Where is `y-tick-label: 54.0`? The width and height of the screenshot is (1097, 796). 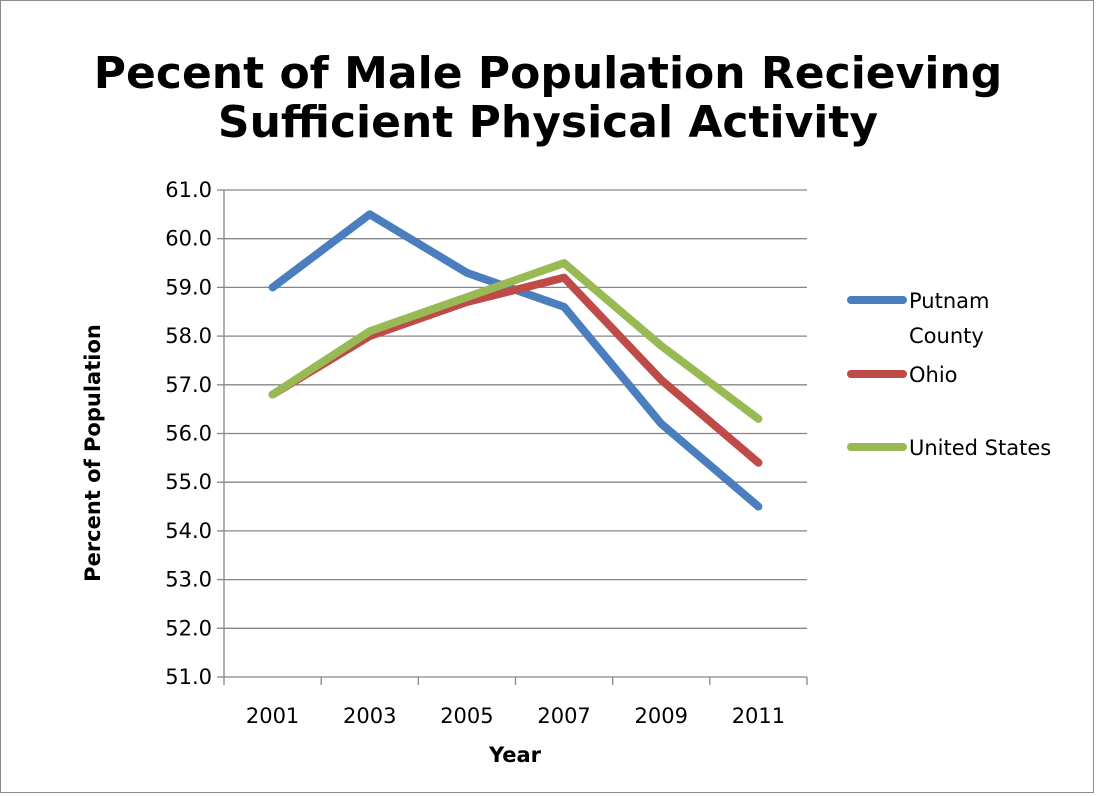
y-tick-label: 54.0 is located at coordinates (188, 531).